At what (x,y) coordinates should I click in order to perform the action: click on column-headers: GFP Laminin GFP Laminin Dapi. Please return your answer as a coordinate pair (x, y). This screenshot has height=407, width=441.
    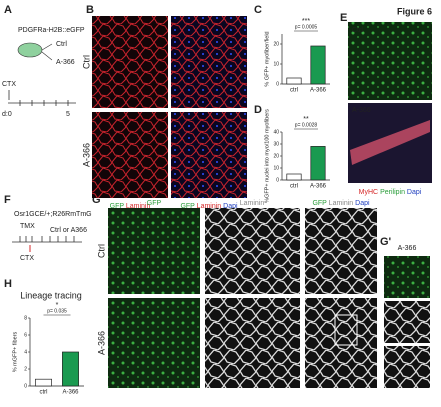
    Looking at the image, I should click on (258, 203).